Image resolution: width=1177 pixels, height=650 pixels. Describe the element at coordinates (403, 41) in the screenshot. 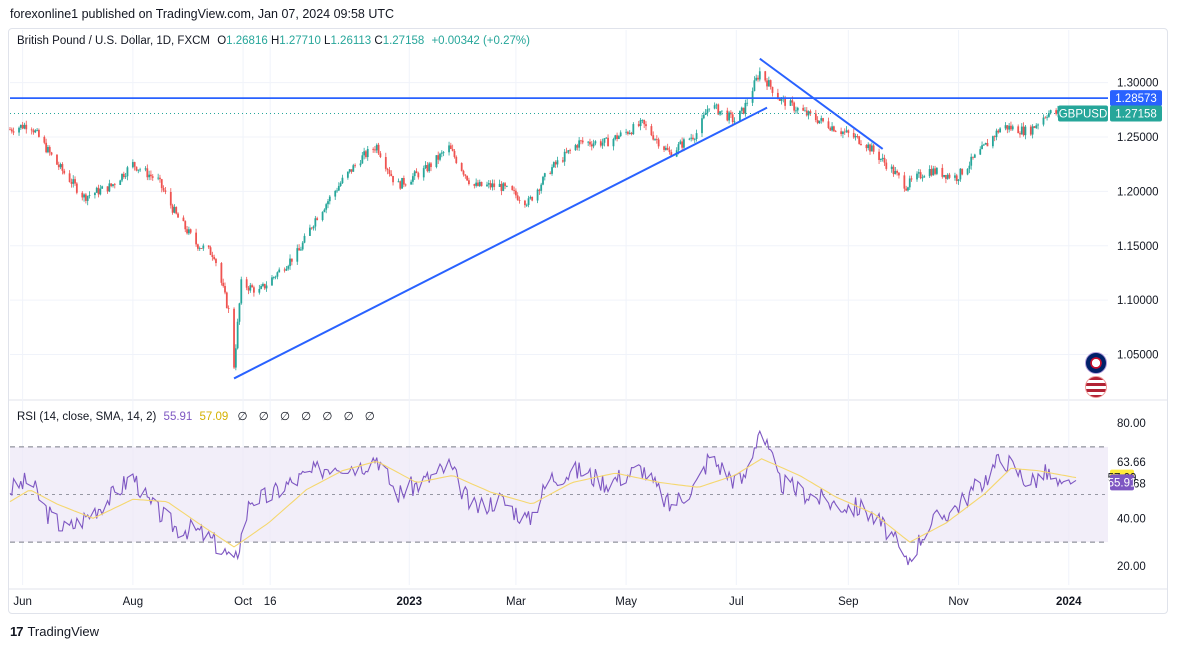

I see `close-value: 1.27158` at that location.